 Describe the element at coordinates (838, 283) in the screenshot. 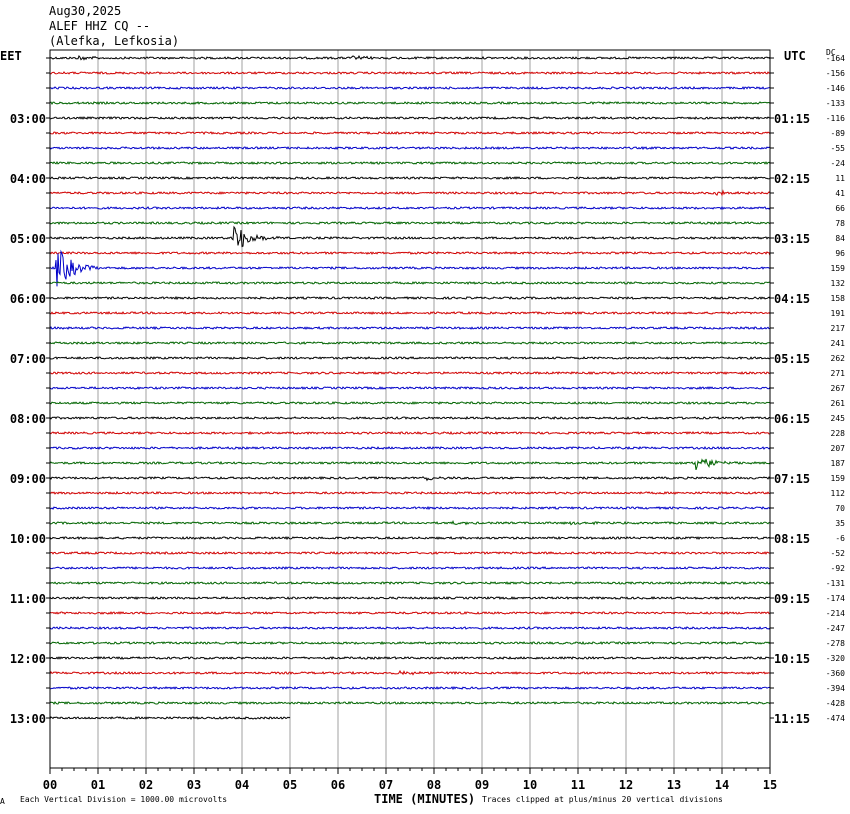

I see `dc-offset-value: 132` at that location.